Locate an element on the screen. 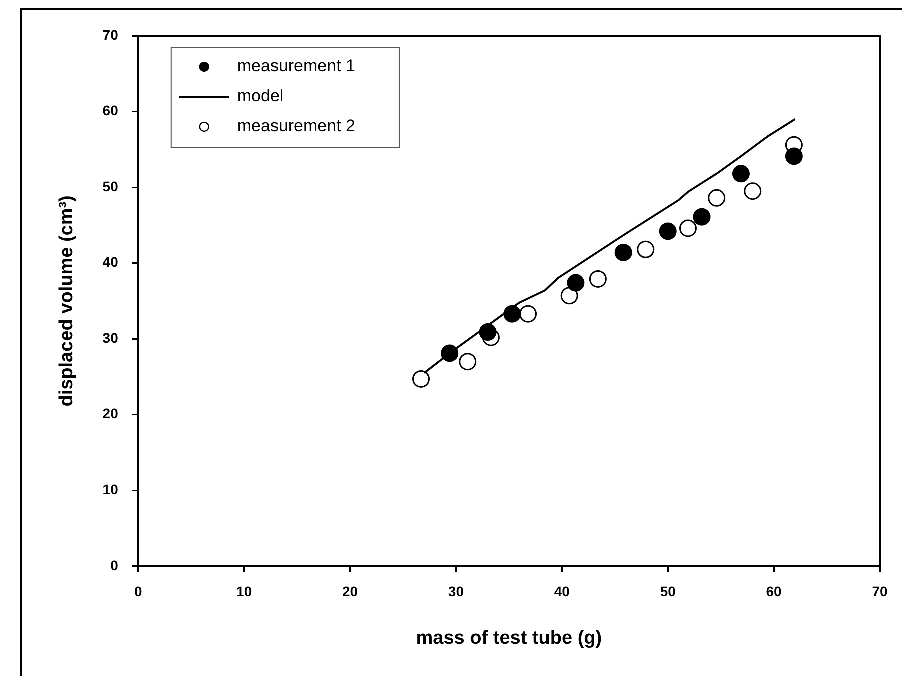 This screenshot has height=685, width=910. legend-label: measurement 1 is located at coordinates (296, 66).